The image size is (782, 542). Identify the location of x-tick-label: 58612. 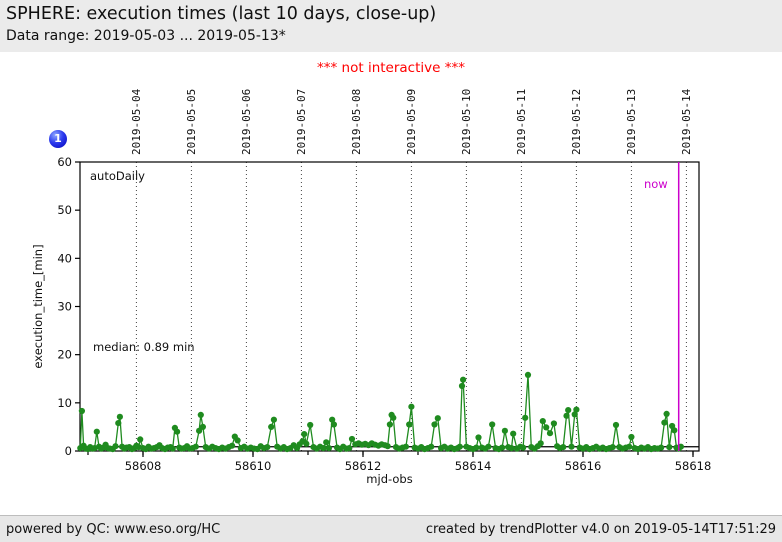
(363, 466).